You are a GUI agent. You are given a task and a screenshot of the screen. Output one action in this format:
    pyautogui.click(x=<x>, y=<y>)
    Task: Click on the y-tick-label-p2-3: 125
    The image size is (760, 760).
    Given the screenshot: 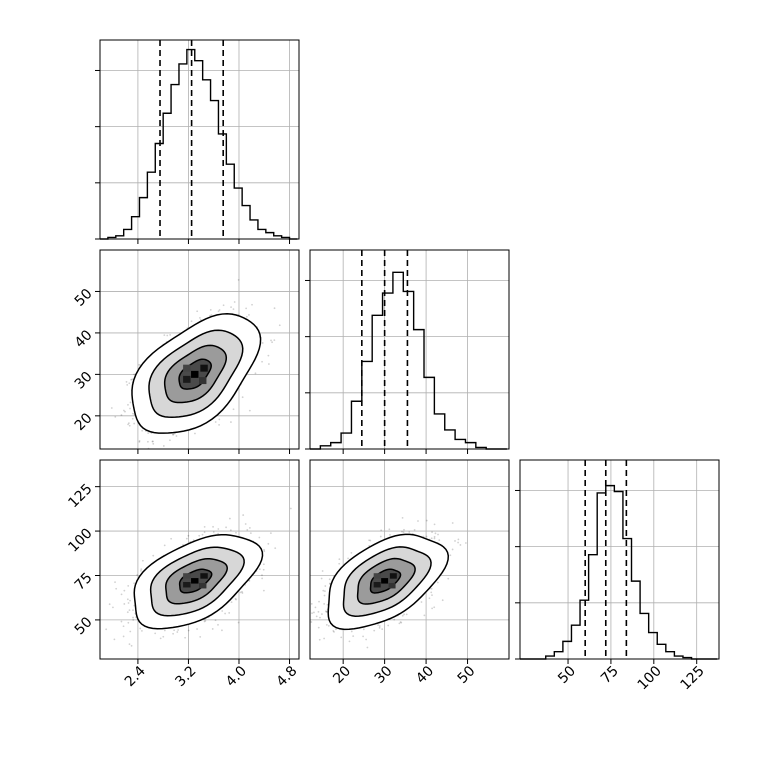 What is the action you would take?
    pyautogui.click(x=80, y=496)
    